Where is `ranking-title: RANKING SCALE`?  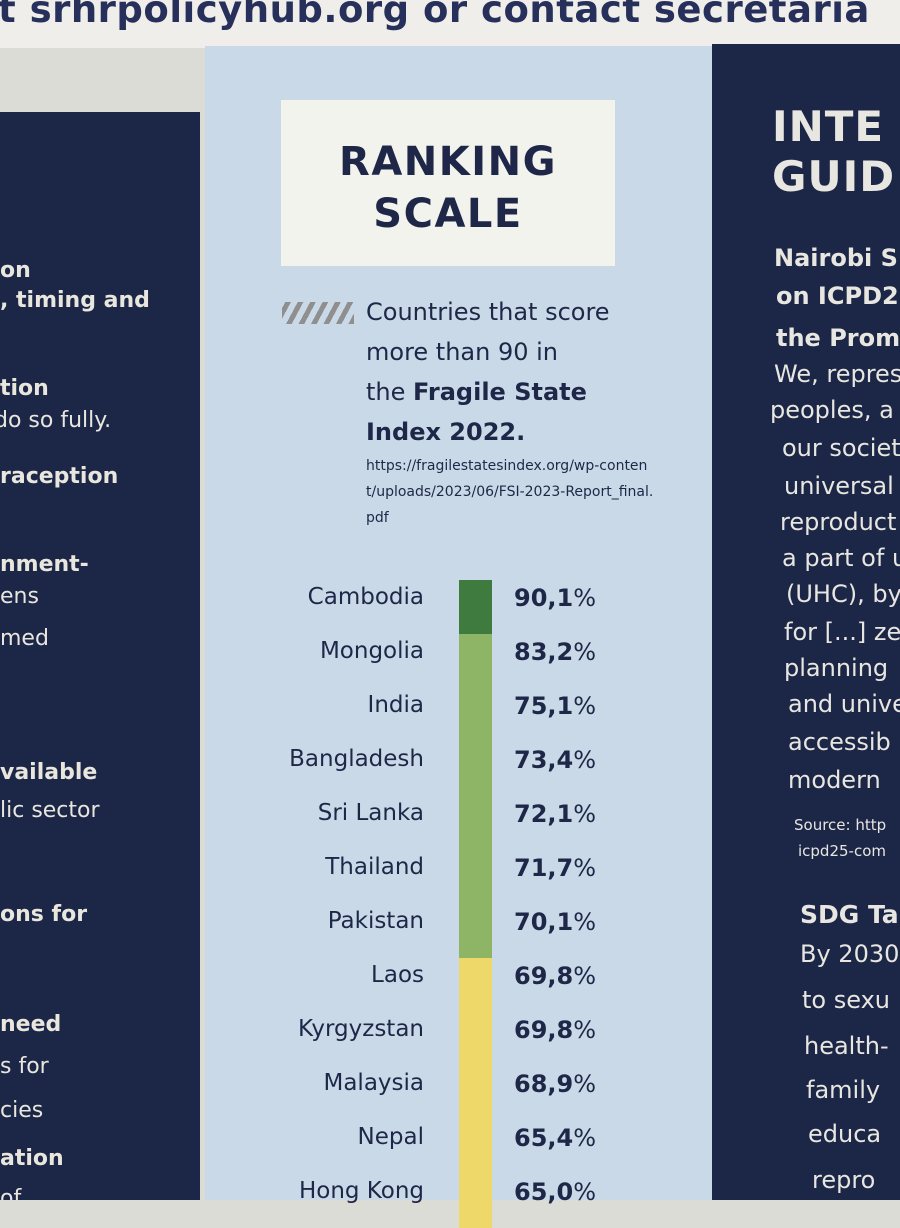
ranking-title: RANKING SCALE is located at coordinates (448, 188).